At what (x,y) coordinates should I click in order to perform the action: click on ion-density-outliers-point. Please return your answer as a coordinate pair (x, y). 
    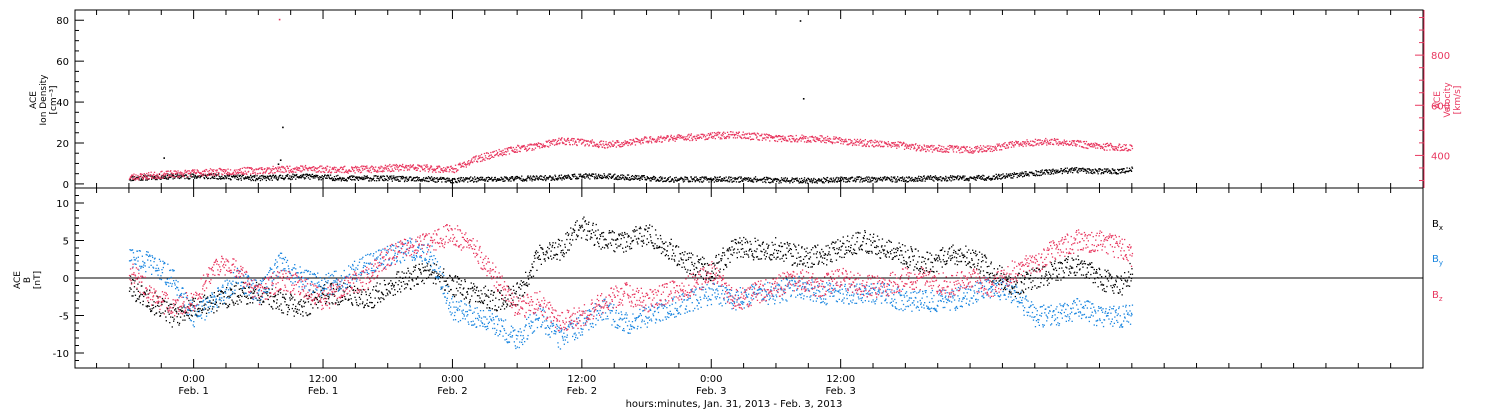
    Looking at the image, I should click on (283, 127).